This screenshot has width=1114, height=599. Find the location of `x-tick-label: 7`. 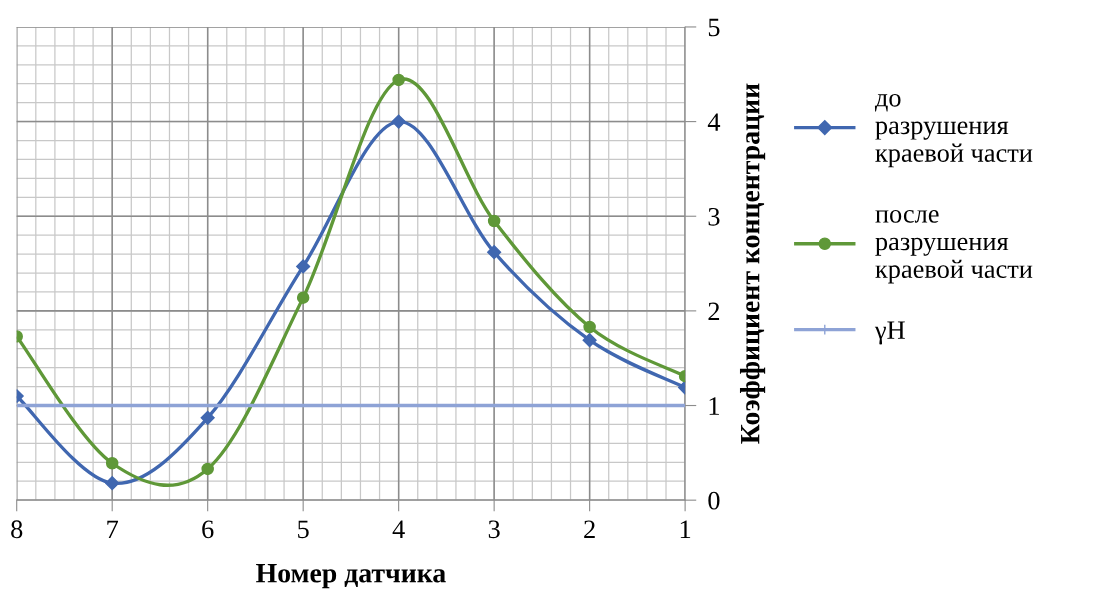

x-tick-label: 7 is located at coordinates (113, 529).